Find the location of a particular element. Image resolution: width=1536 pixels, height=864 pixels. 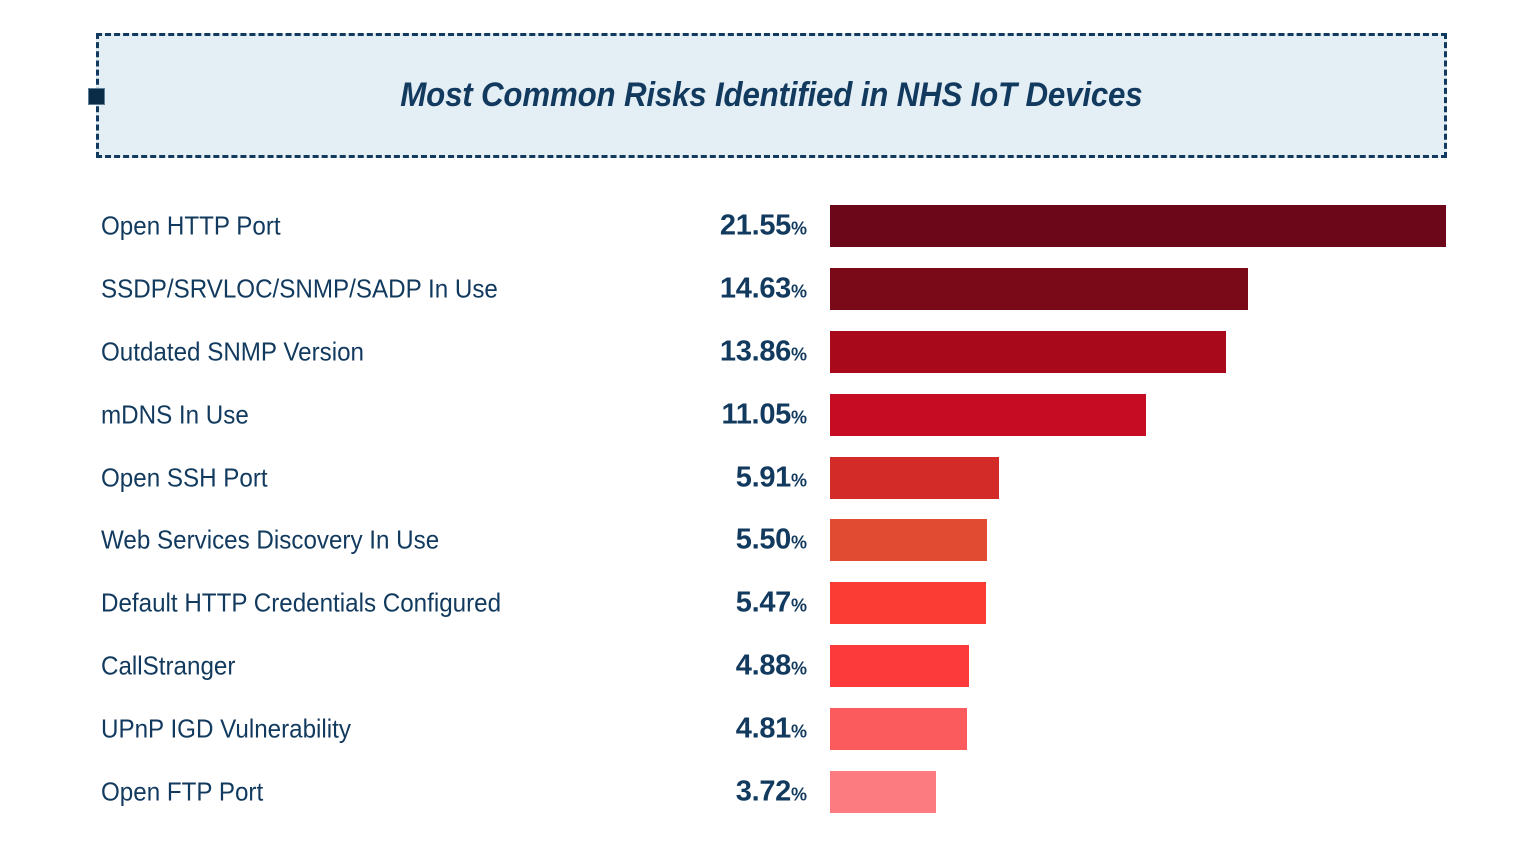

chart-row: Outdated SNMP Version 13.86% is located at coordinates (768, 352).